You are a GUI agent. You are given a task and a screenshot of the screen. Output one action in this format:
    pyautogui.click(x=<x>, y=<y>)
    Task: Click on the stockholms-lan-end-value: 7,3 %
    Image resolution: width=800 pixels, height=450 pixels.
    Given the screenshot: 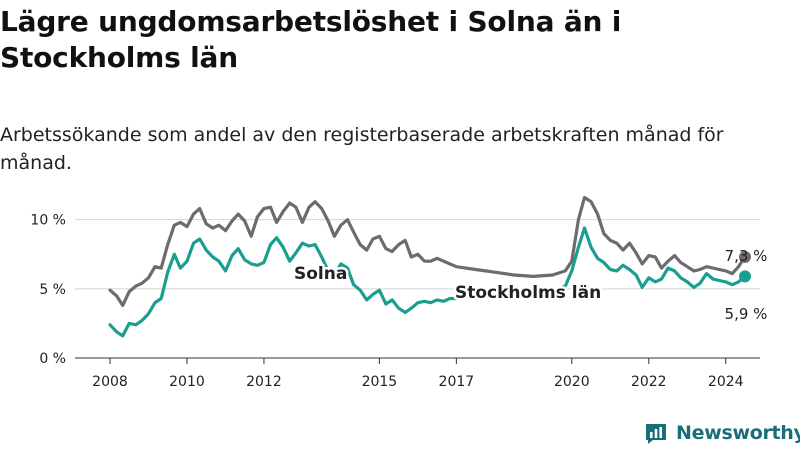 What is the action you would take?
    pyautogui.click(x=746, y=256)
    